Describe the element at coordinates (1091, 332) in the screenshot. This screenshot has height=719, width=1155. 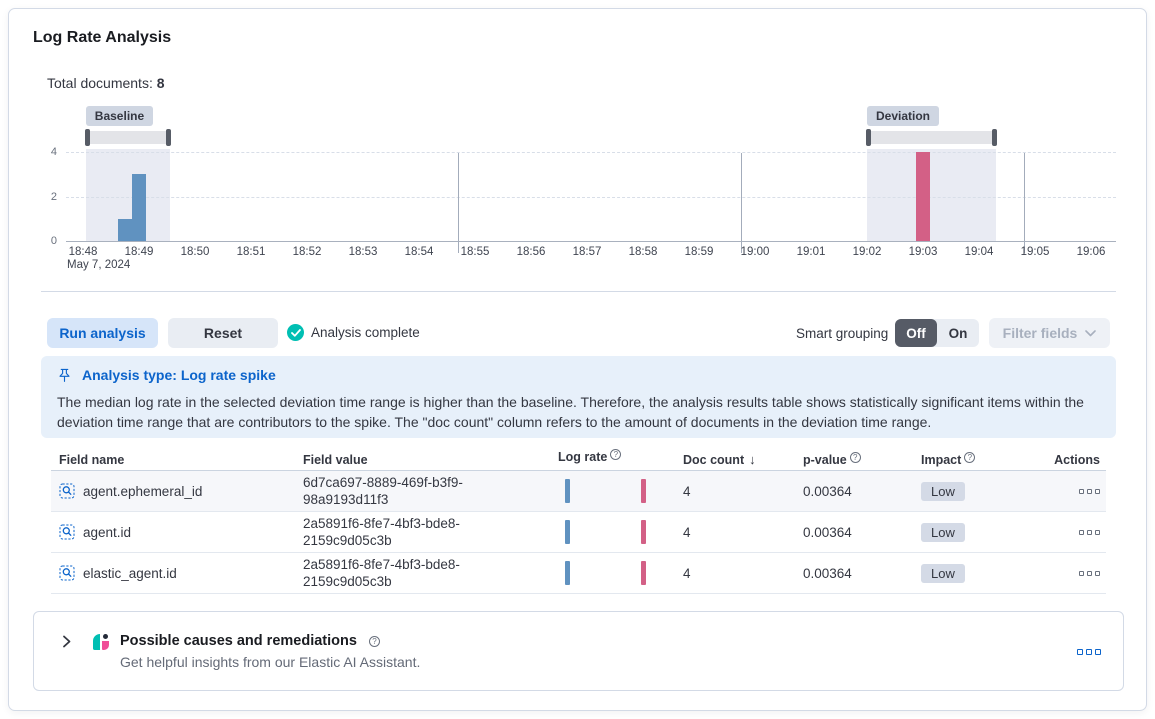
I see `chevron-down-icon` at that location.